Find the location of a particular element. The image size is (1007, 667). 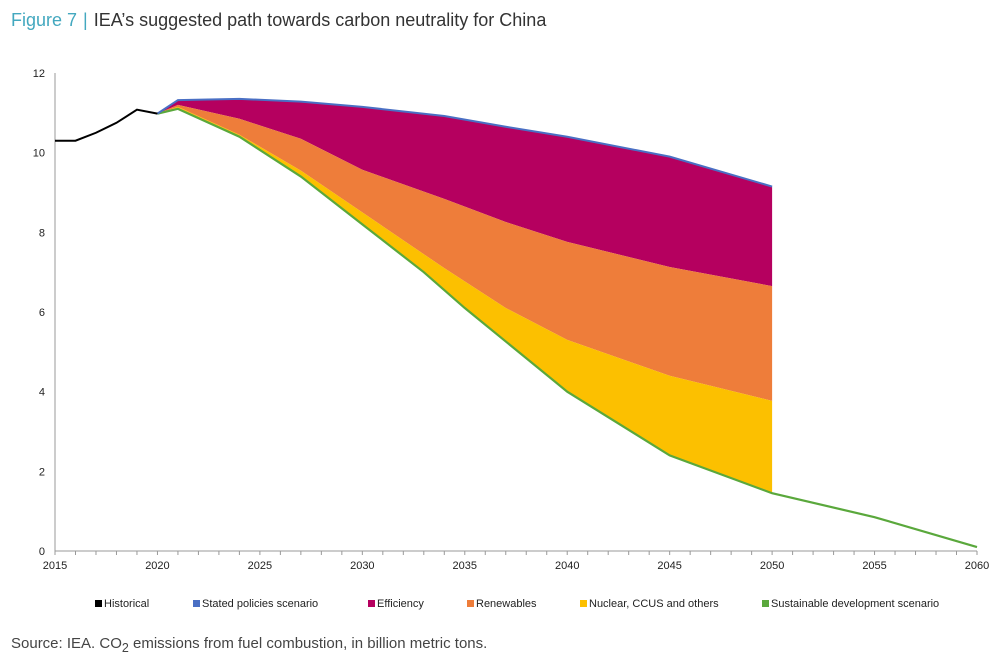

y-tick-label: 6 is located at coordinates (42, 313).